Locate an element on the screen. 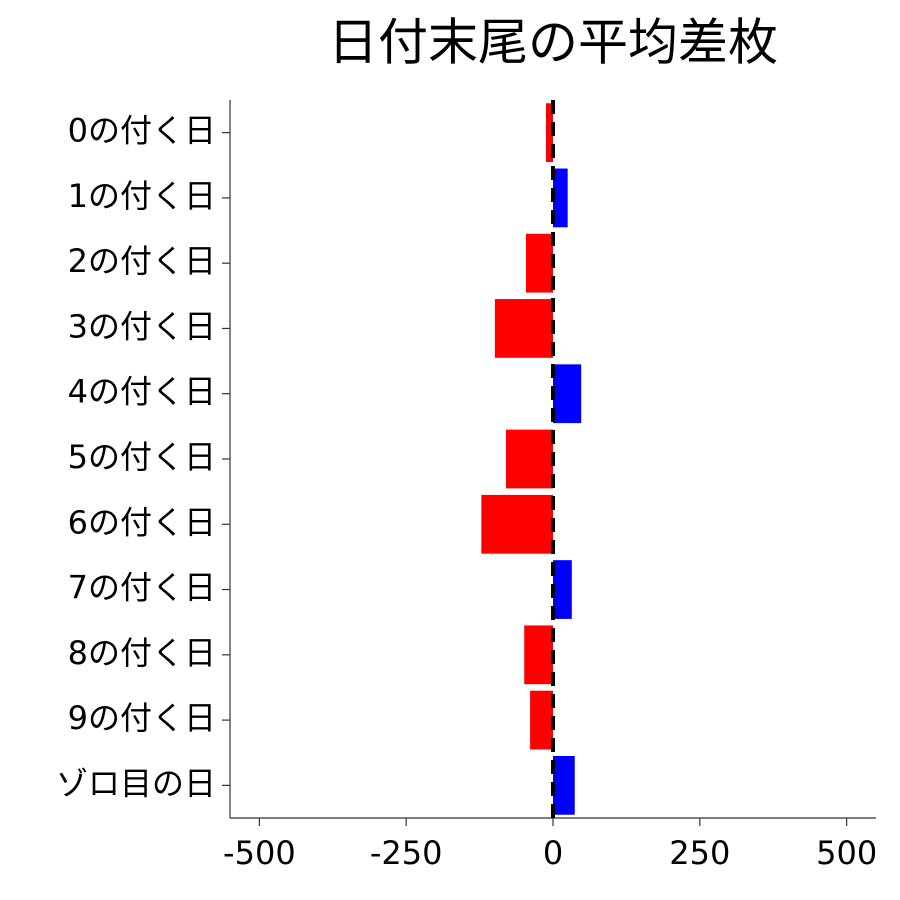 This screenshot has height=900, width=900. chart-title: 日付末尾の平均差枚 is located at coordinates (553, 43).